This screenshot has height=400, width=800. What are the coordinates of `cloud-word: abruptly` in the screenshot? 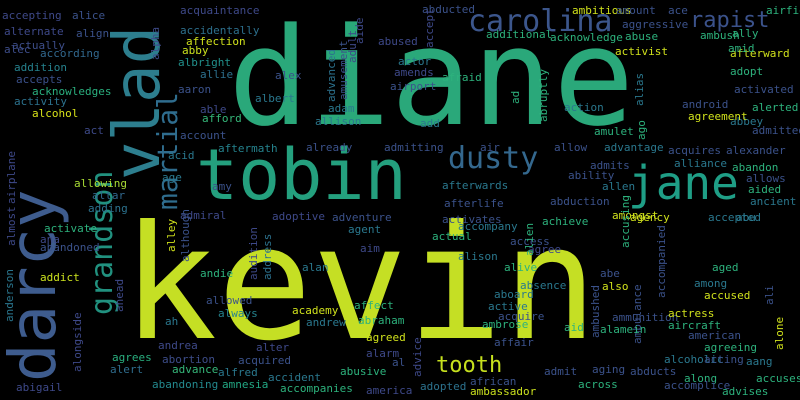 It's located at (543, 95).